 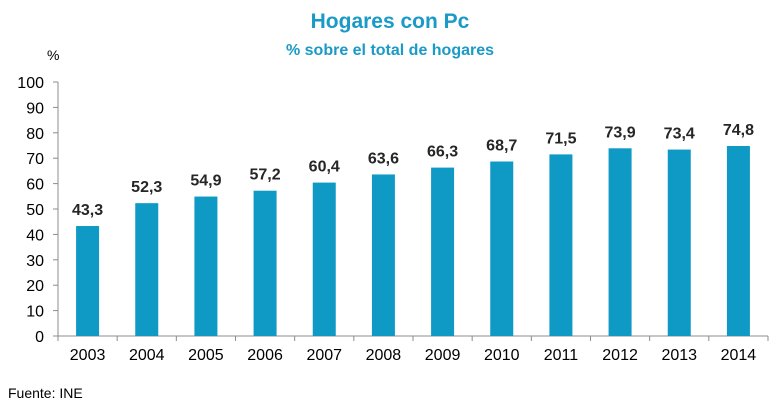 What do you see at coordinates (679, 134) in the screenshot?
I see `data-label: 73,4` at bounding box center [679, 134].